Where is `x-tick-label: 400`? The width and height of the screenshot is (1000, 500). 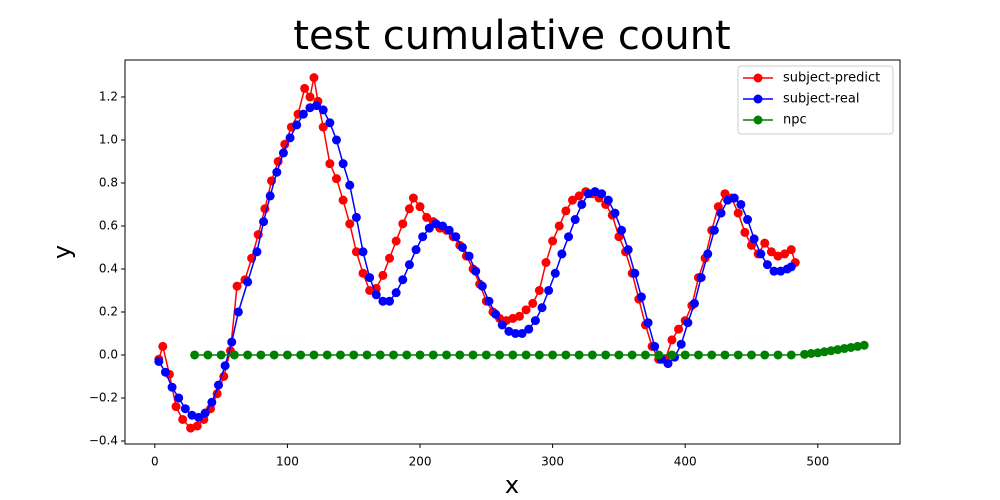 x-tick-label: 400 is located at coordinates (685, 462).